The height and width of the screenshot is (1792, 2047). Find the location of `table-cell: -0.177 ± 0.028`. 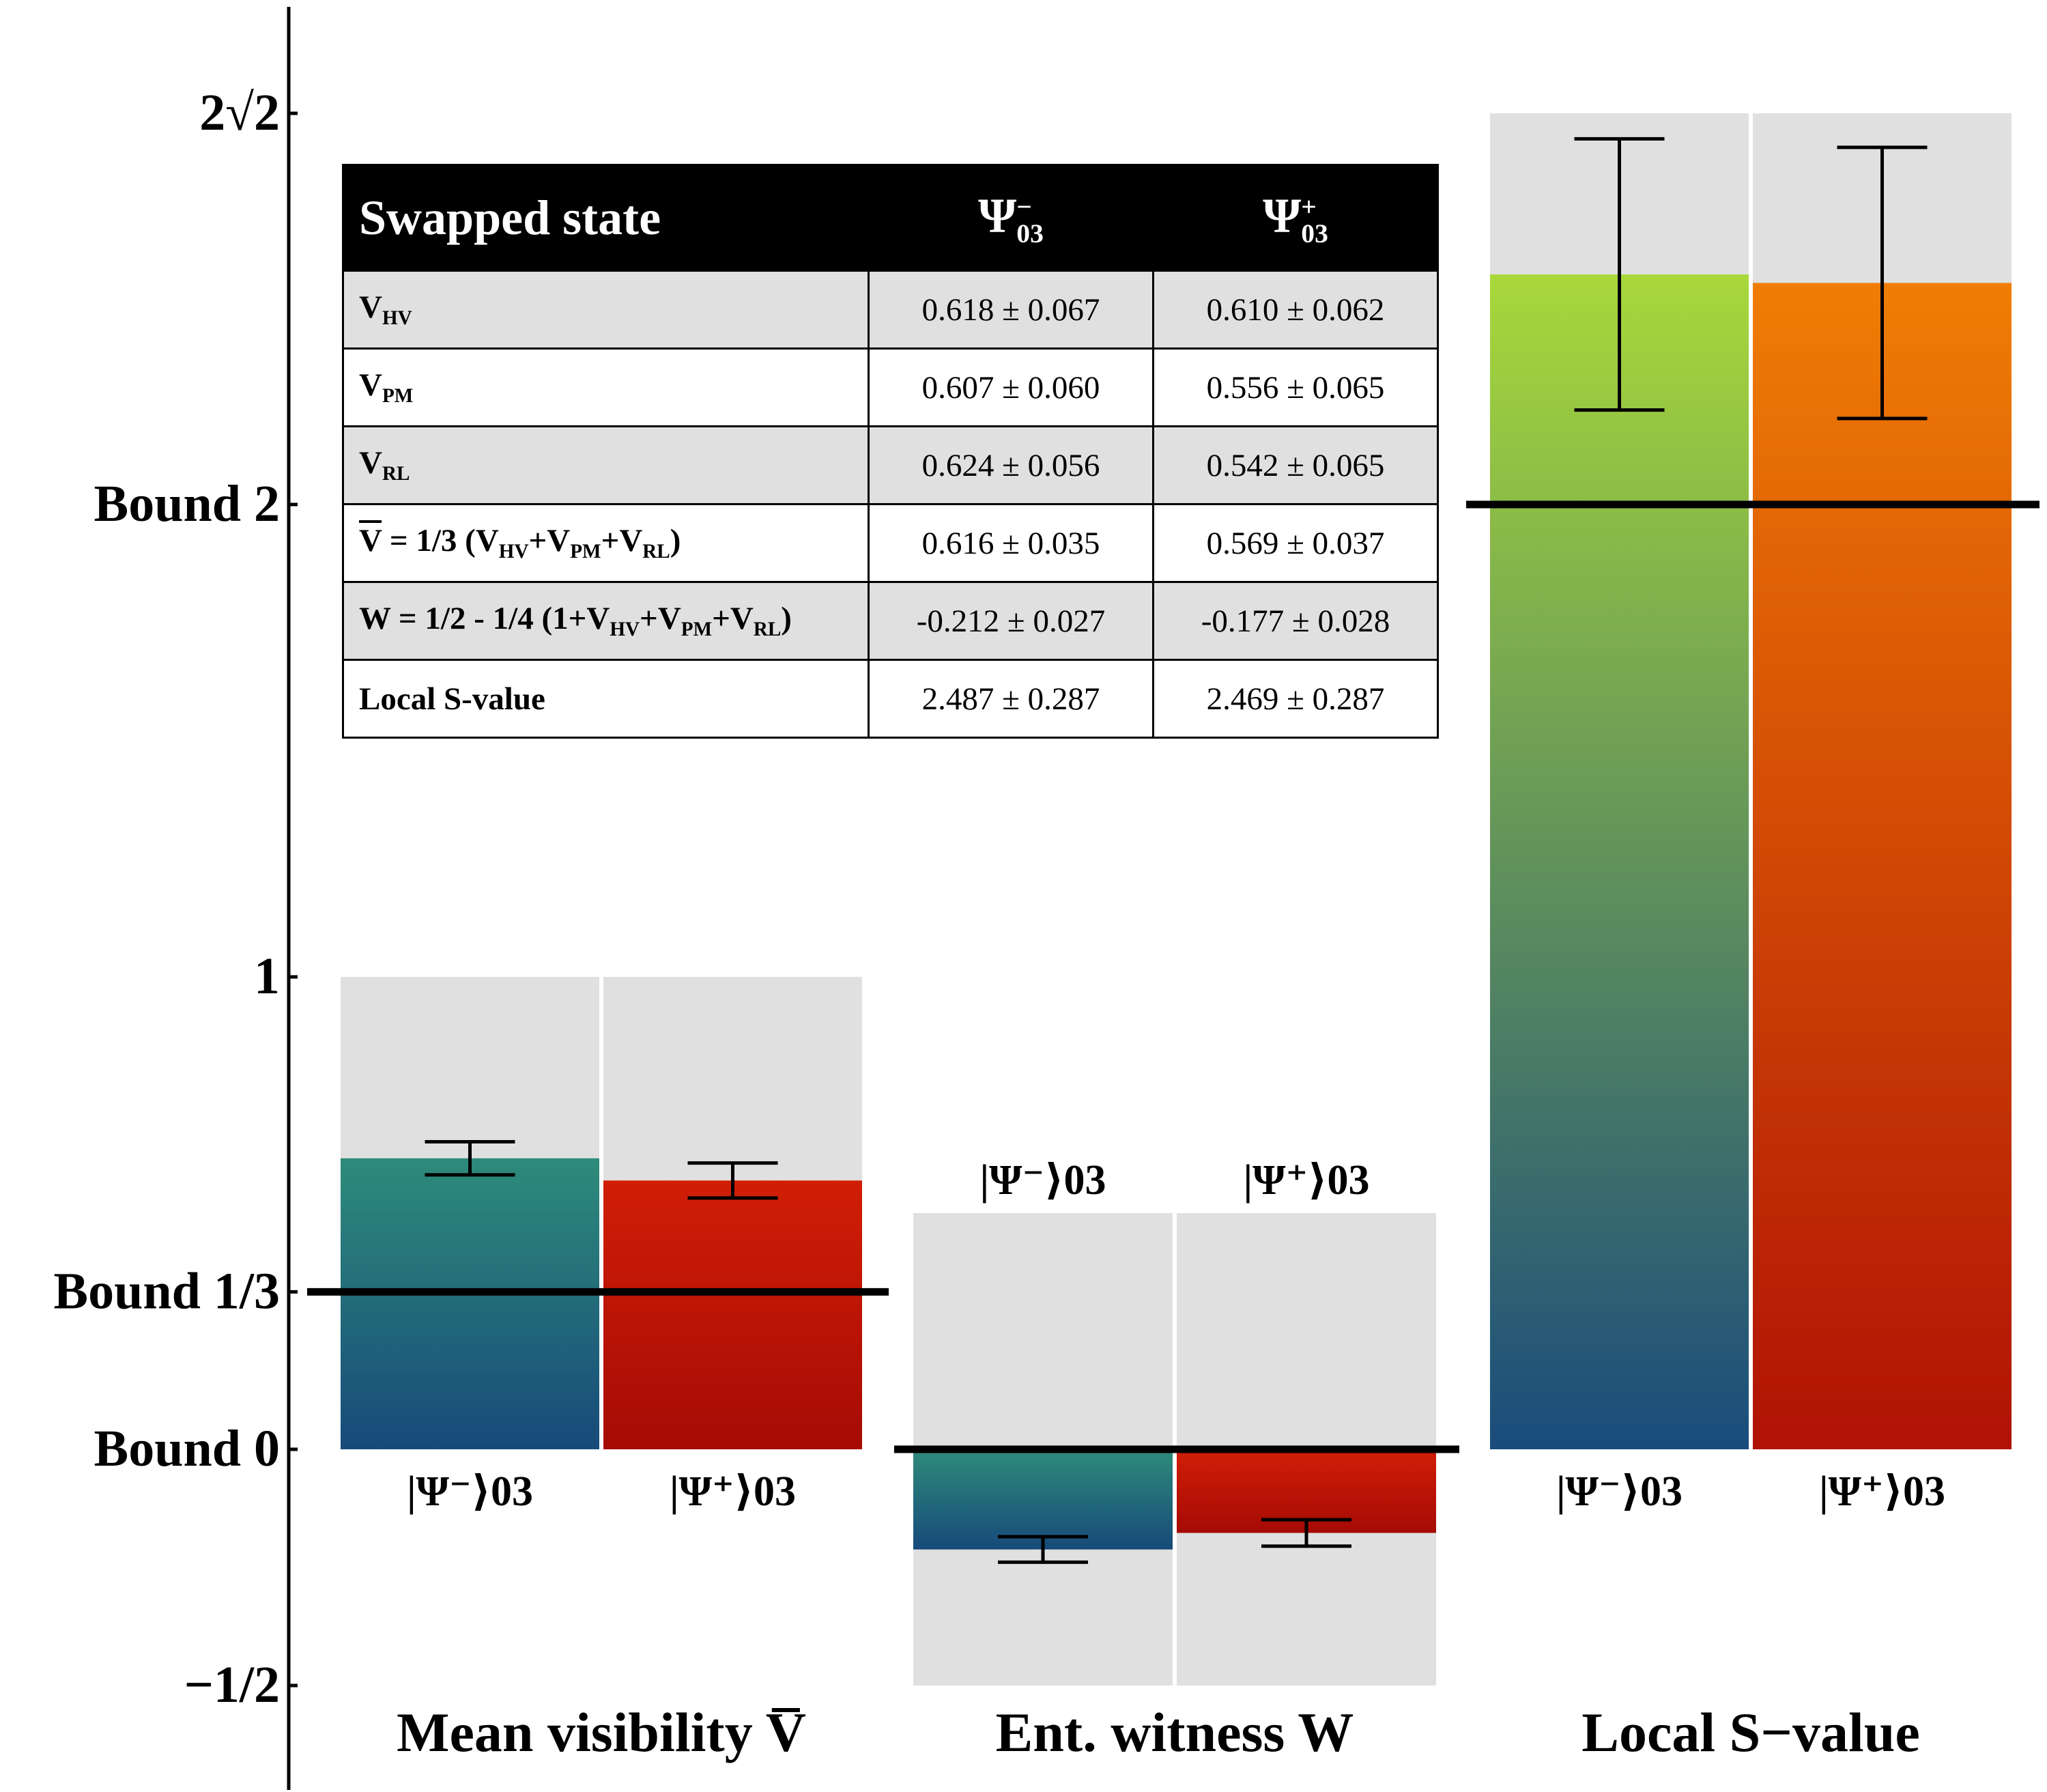

table-cell: -0.177 ± 0.028 is located at coordinates (1296, 621).